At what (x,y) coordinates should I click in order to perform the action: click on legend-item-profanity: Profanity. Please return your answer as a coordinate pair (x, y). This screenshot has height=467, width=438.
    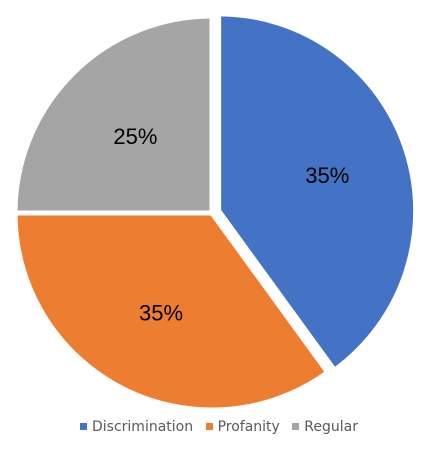
    Looking at the image, I should click on (242, 427).